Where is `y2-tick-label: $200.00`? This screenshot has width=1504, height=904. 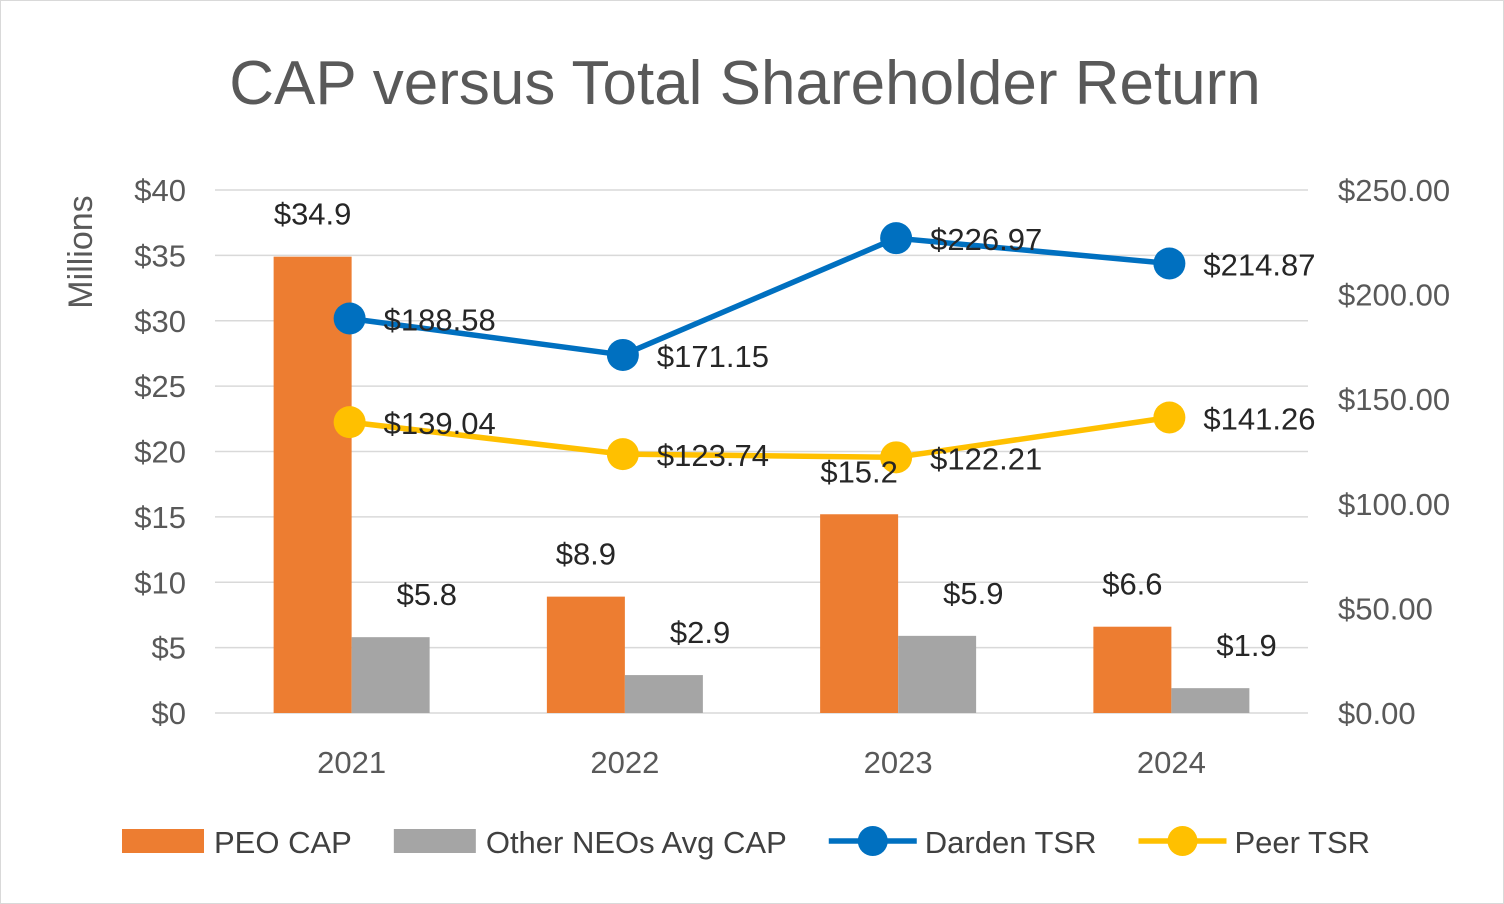
y2-tick-label: $200.00 is located at coordinates (1394, 295).